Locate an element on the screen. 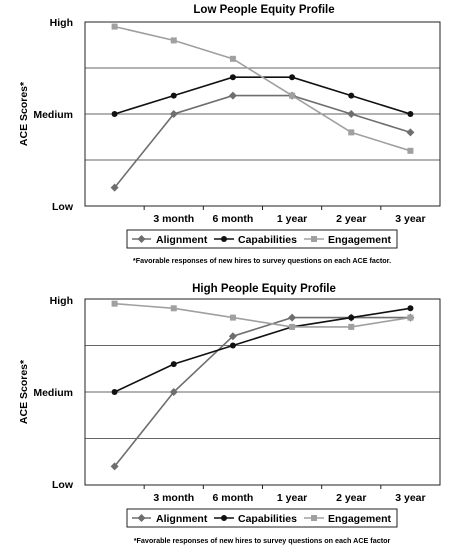 This screenshot has height=552, width=461. chart-1-legend-box is located at coordinates (262, 239).